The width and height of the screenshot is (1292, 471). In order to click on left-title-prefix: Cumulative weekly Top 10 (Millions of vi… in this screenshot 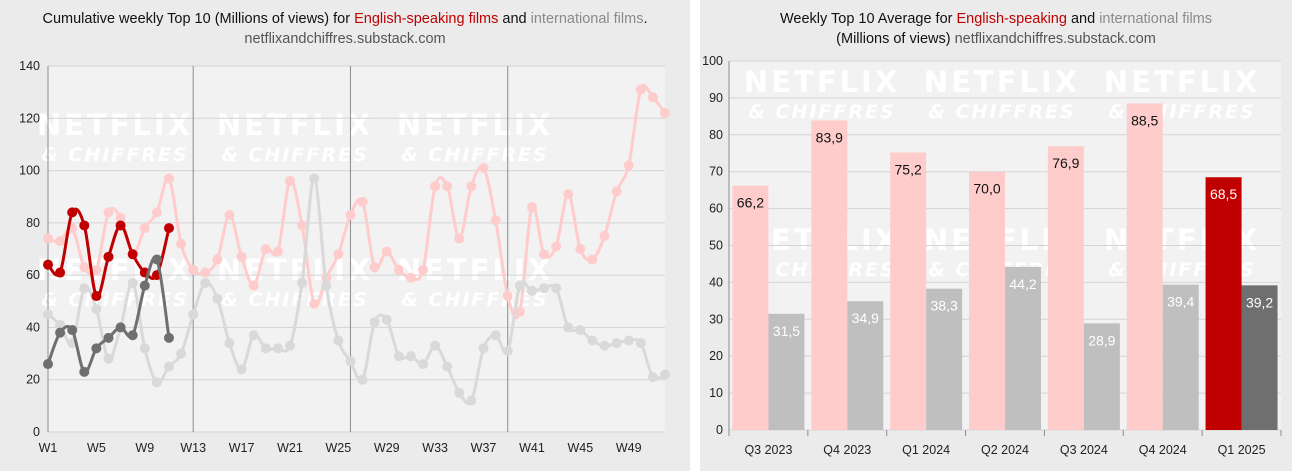, I will do `click(198, 19)`.